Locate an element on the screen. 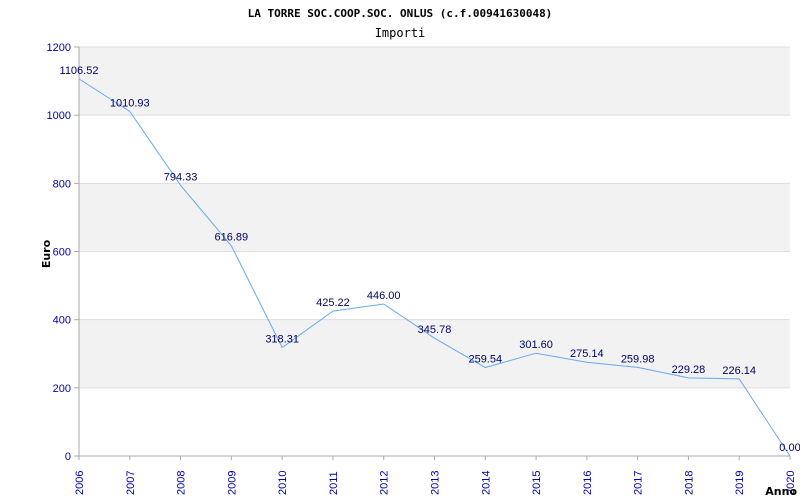  x-tick-label: 2012 is located at coordinates (385, 483).